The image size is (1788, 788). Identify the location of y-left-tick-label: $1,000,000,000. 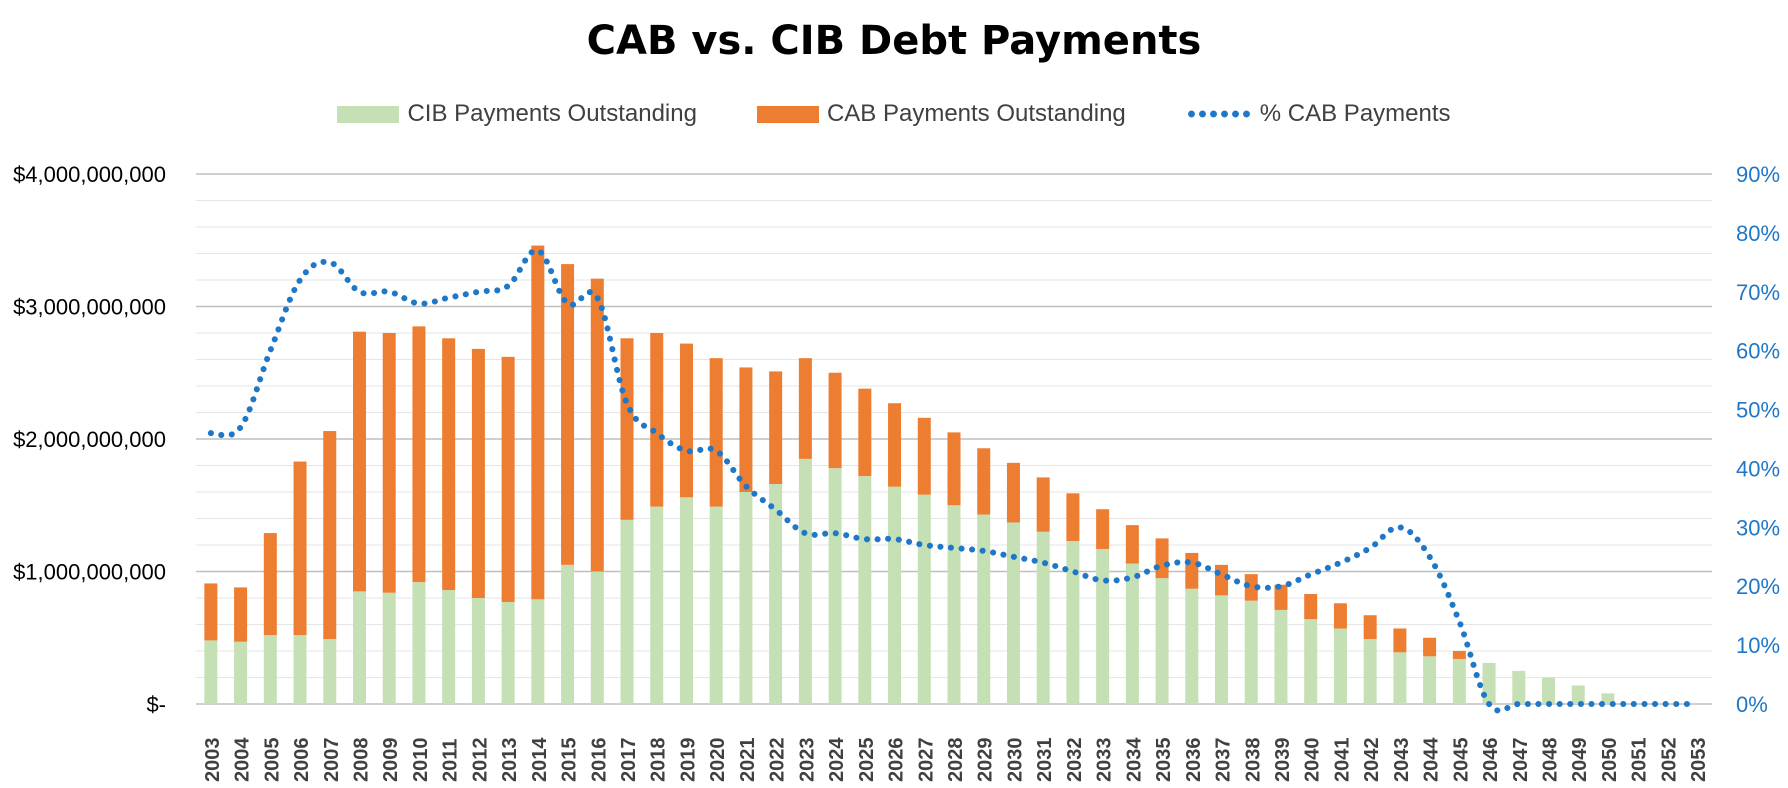
(89, 572).